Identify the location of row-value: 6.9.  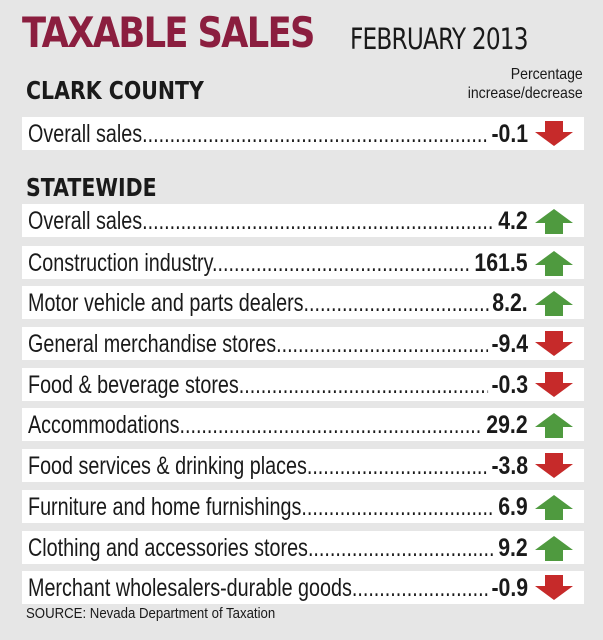
(511, 507).